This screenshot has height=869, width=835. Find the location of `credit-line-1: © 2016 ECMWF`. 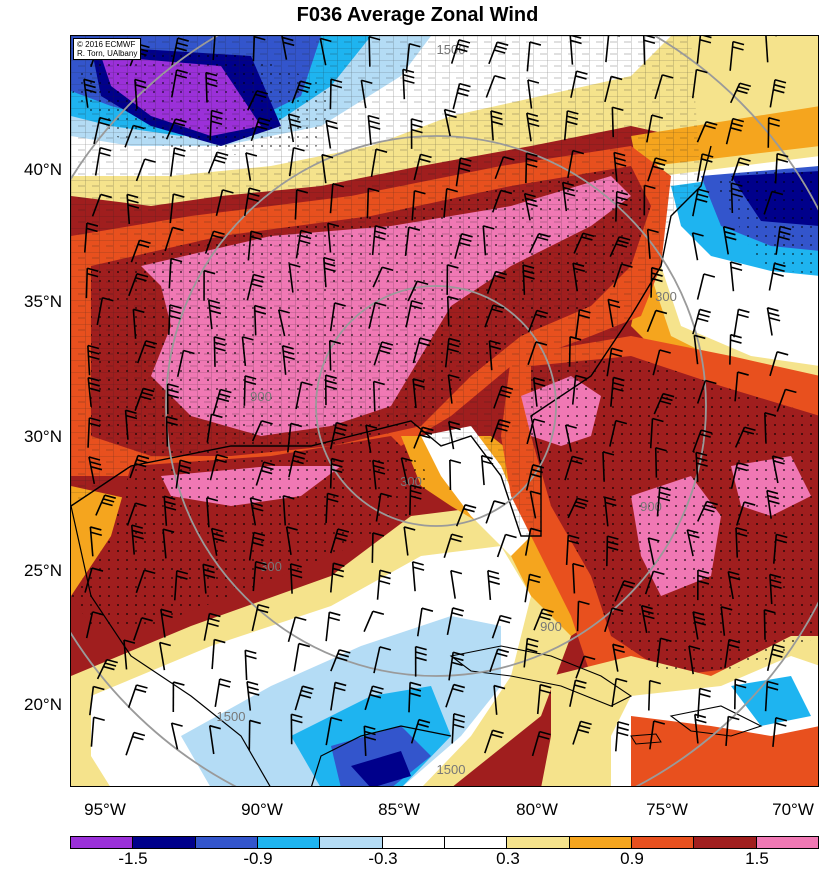

credit-line-1: © 2016 ECMWF is located at coordinates (107, 44).